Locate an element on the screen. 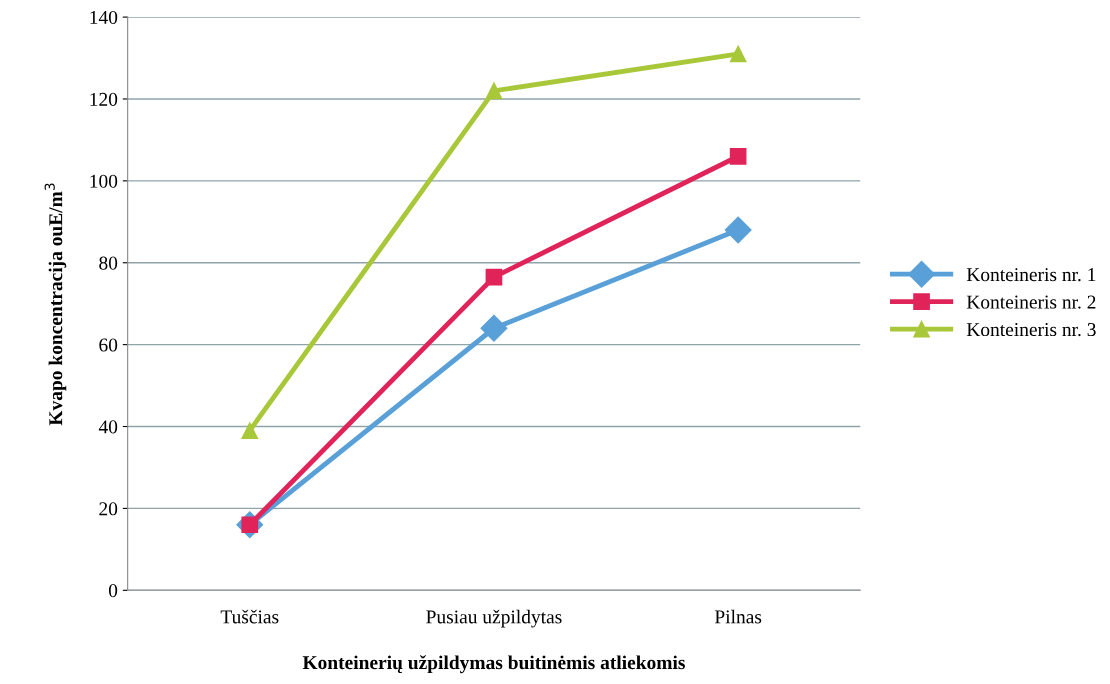  legend-label: Konteineris nr. 1 is located at coordinates (1031, 275).